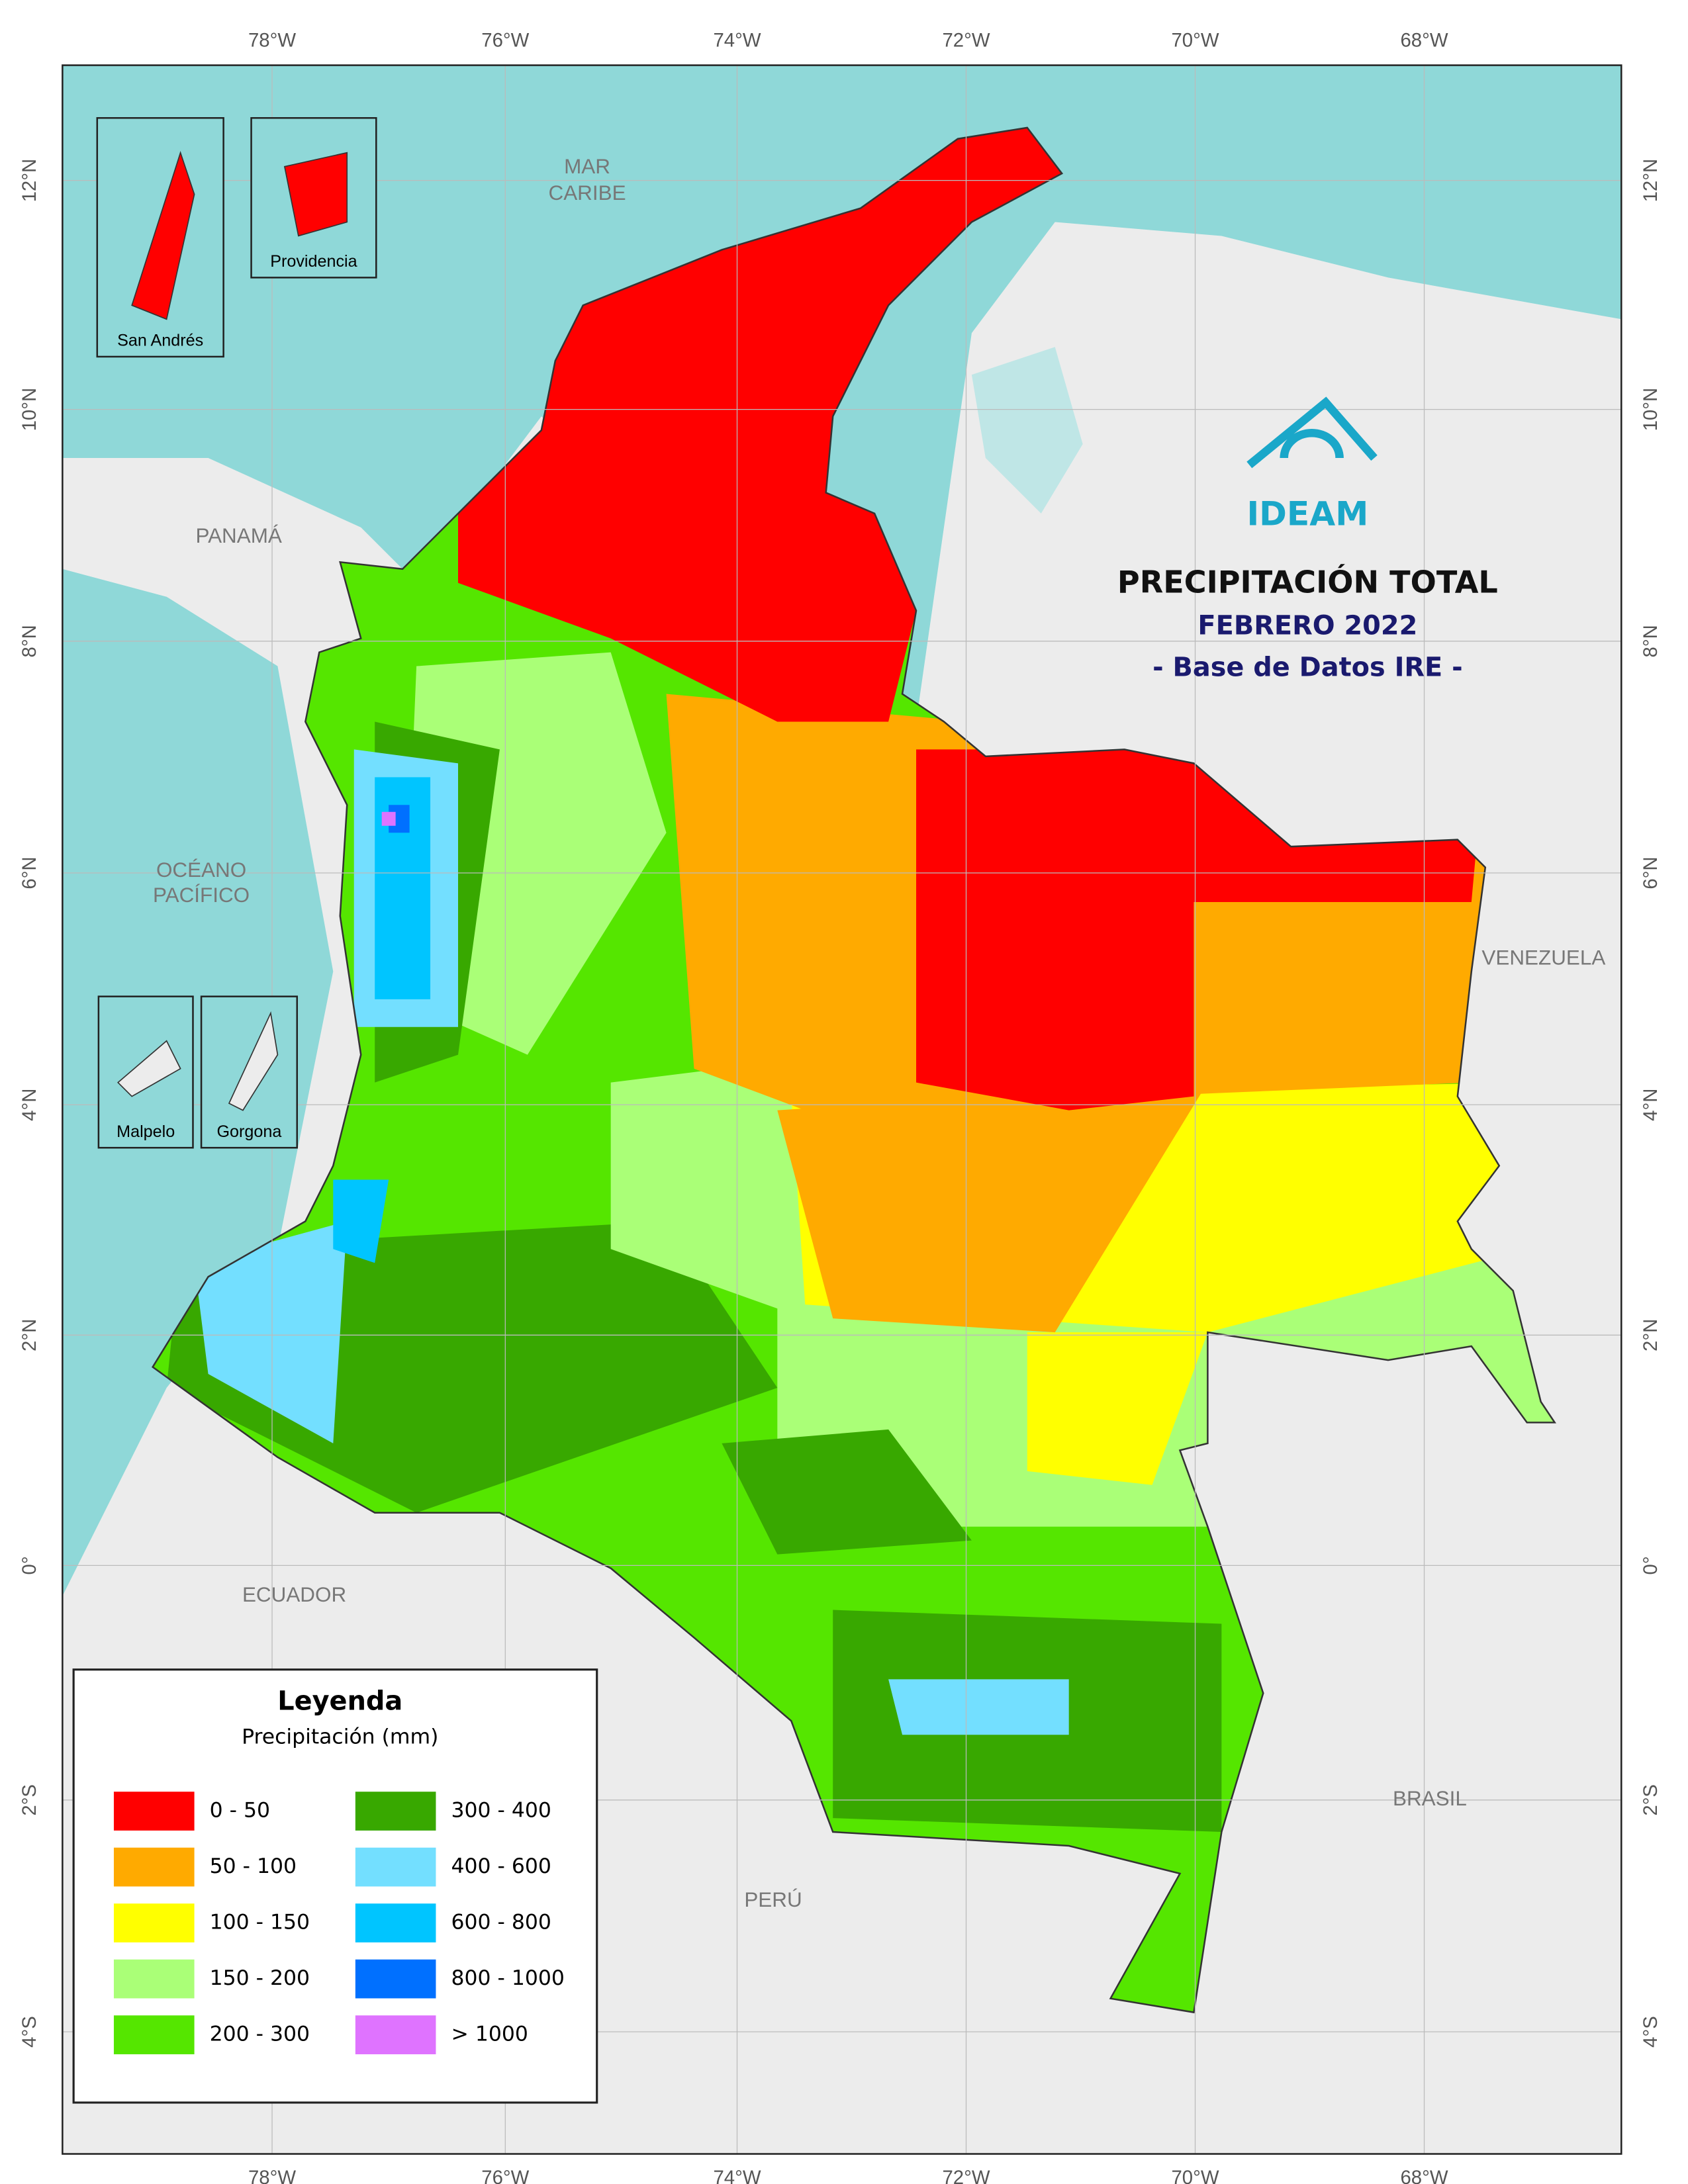 Image resolution: width=1688 pixels, height=2184 pixels. What do you see at coordinates (260, 1978) in the screenshot?
I see `legend-label: 150 - 200` at bounding box center [260, 1978].